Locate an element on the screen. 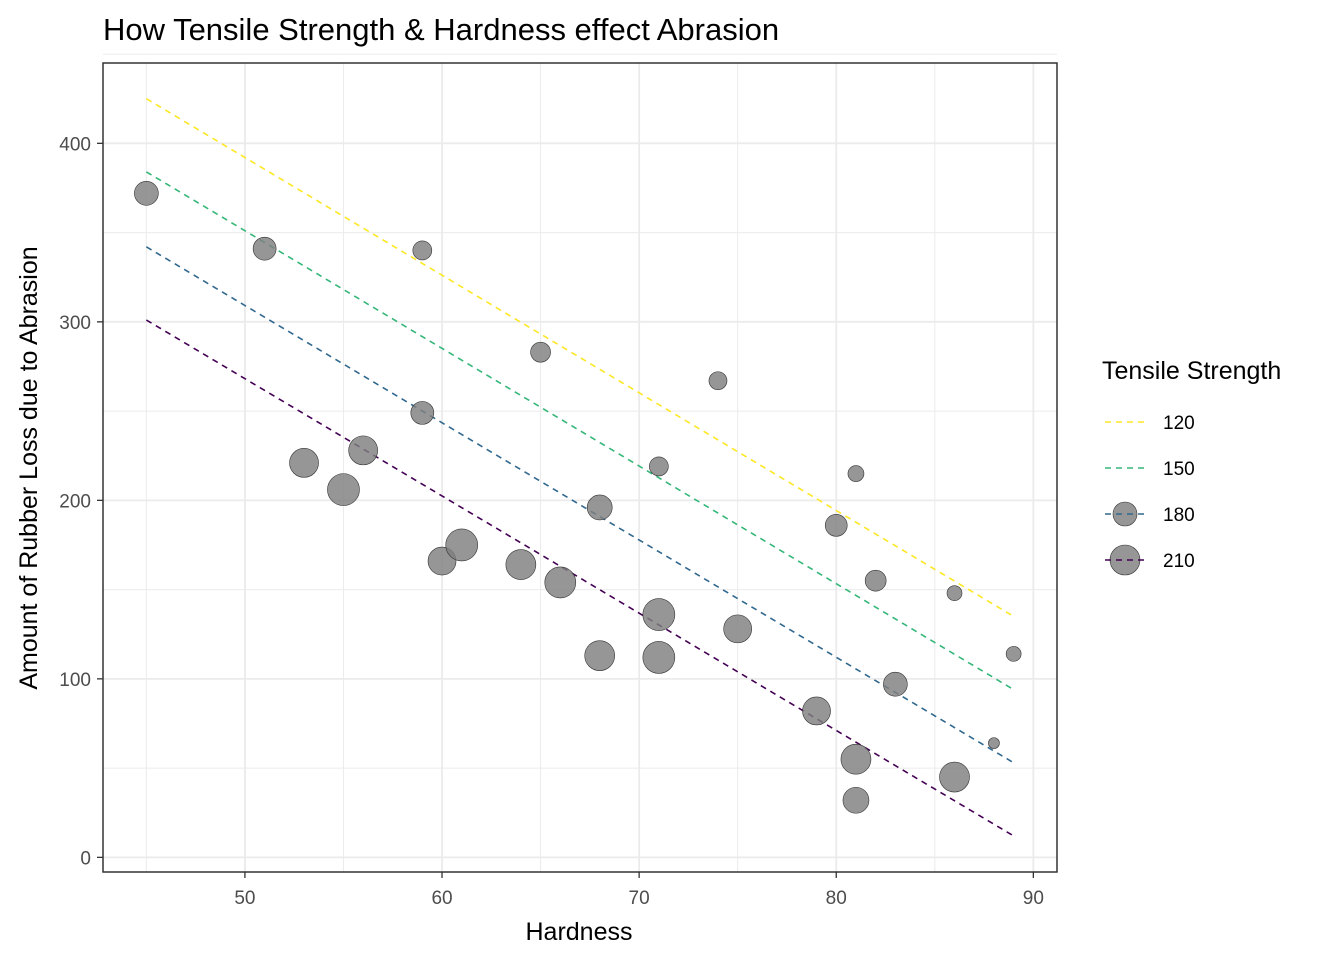  x-tick-label: 70 is located at coordinates (639, 898).